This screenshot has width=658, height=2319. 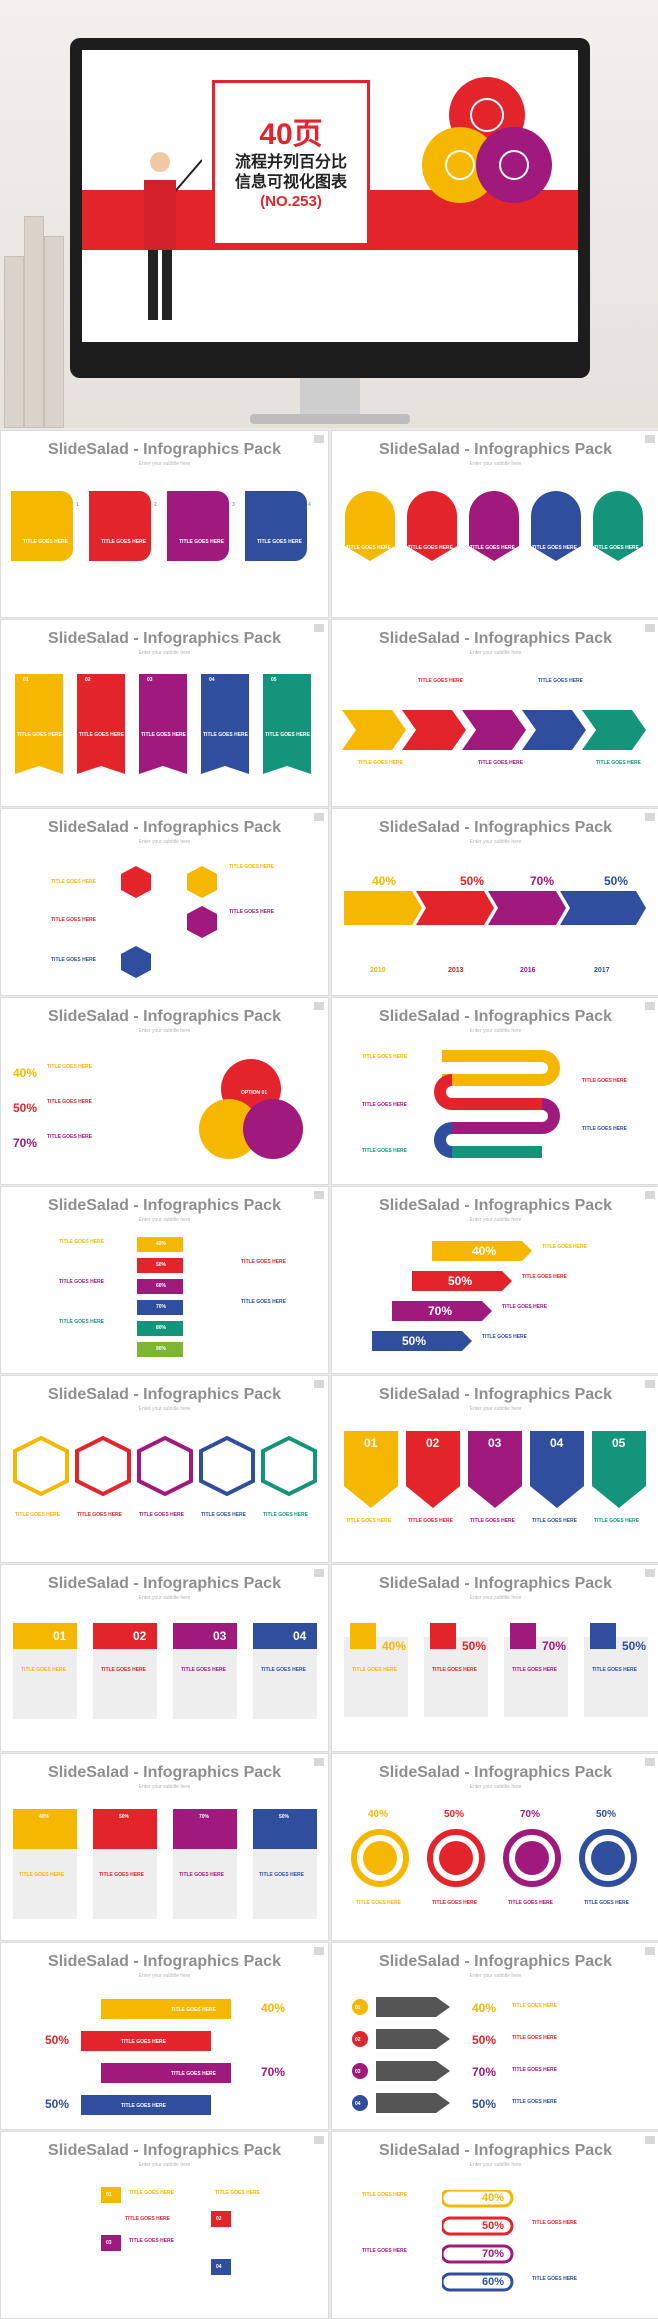 What do you see at coordinates (160, 1297) in the screenshot?
I see `stack-graphic` at bounding box center [160, 1297].